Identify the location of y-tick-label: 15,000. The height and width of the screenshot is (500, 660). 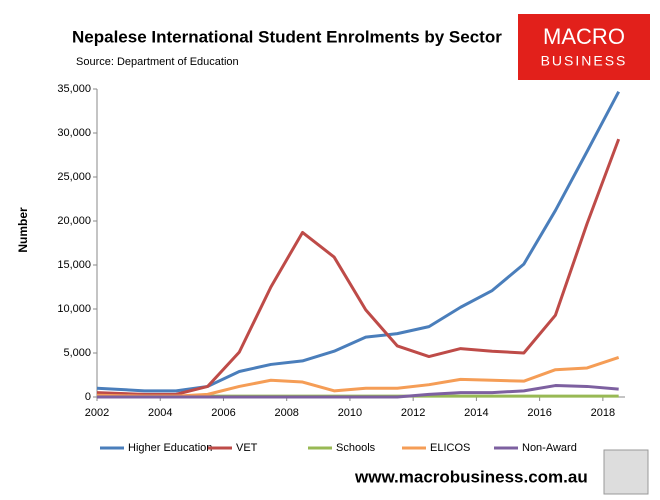
(74, 265).